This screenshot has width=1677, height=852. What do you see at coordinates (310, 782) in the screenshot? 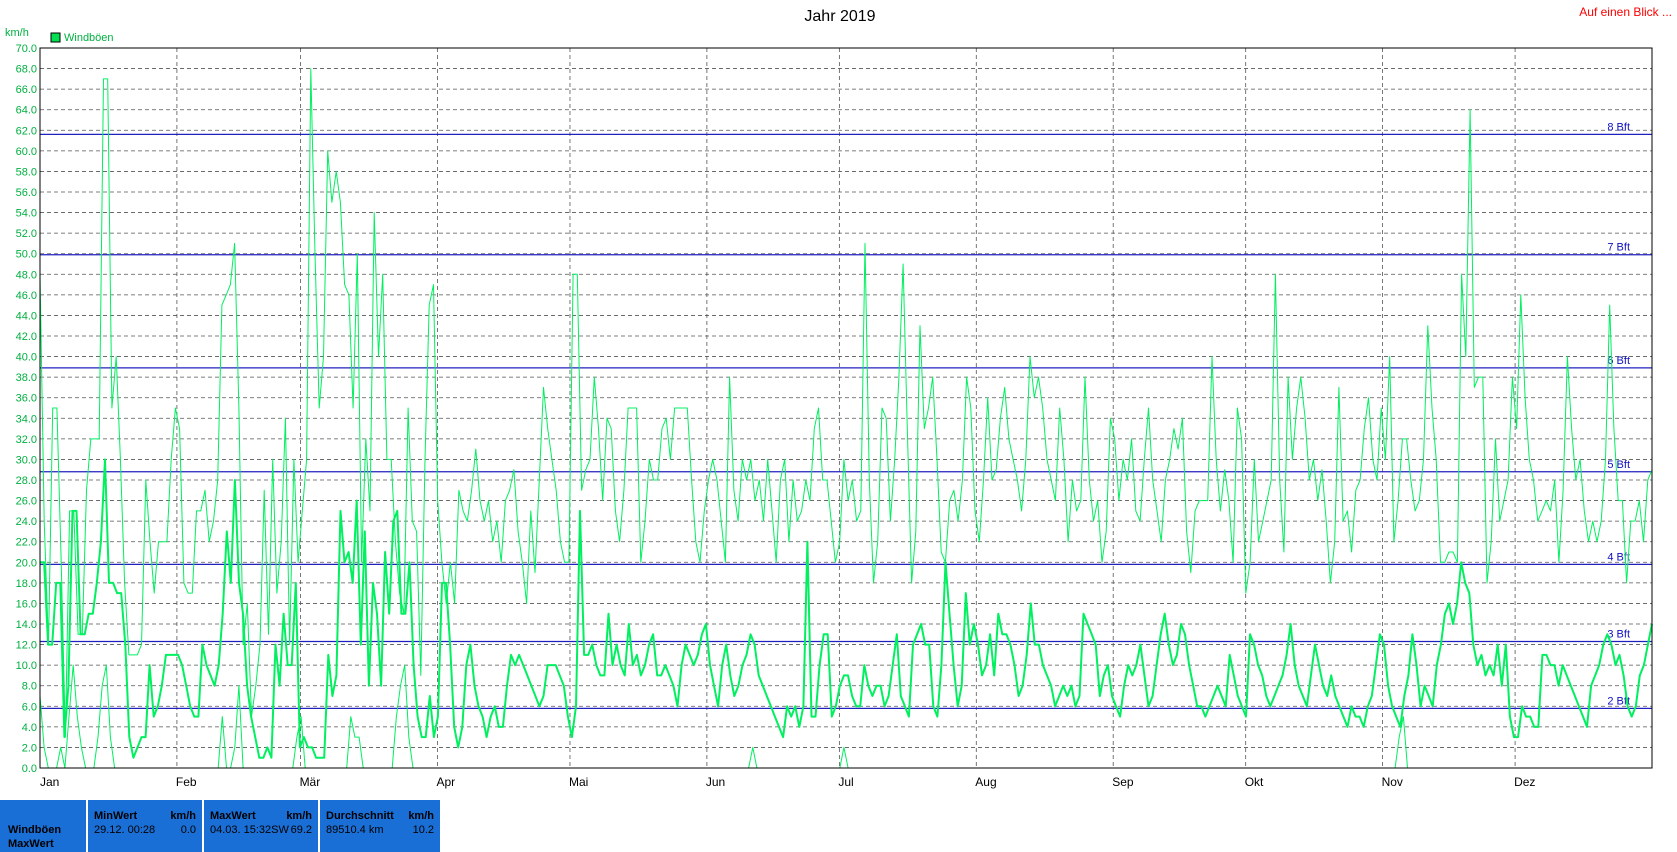
I see `x-tick-label: Mär` at bounding box center [310, 782].